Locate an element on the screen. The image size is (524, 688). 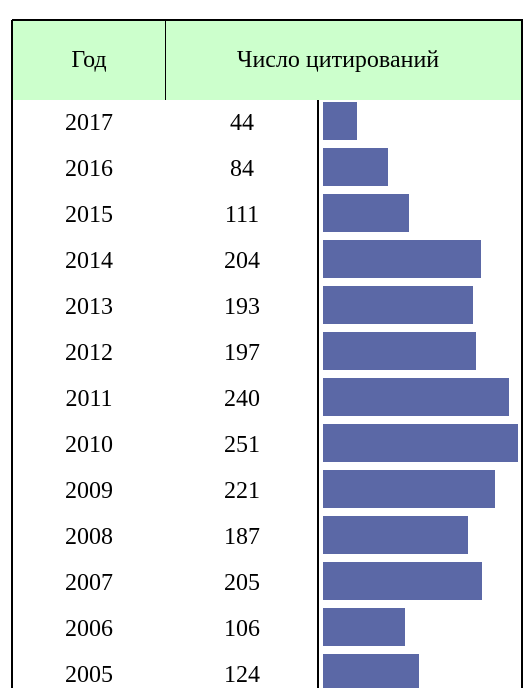
year-label: 2011 is located at coordinates (89, 399).